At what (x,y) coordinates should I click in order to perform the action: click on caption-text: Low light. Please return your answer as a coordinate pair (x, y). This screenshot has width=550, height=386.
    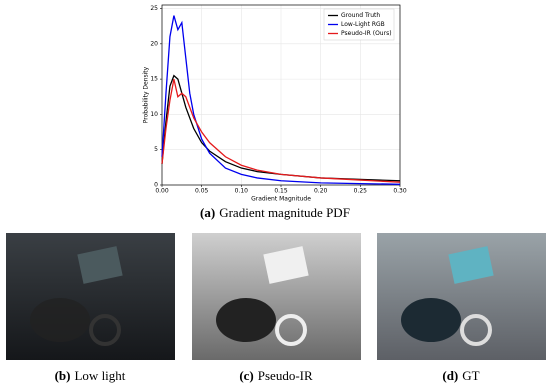
    Looking at the image, I should click on (99, 375).